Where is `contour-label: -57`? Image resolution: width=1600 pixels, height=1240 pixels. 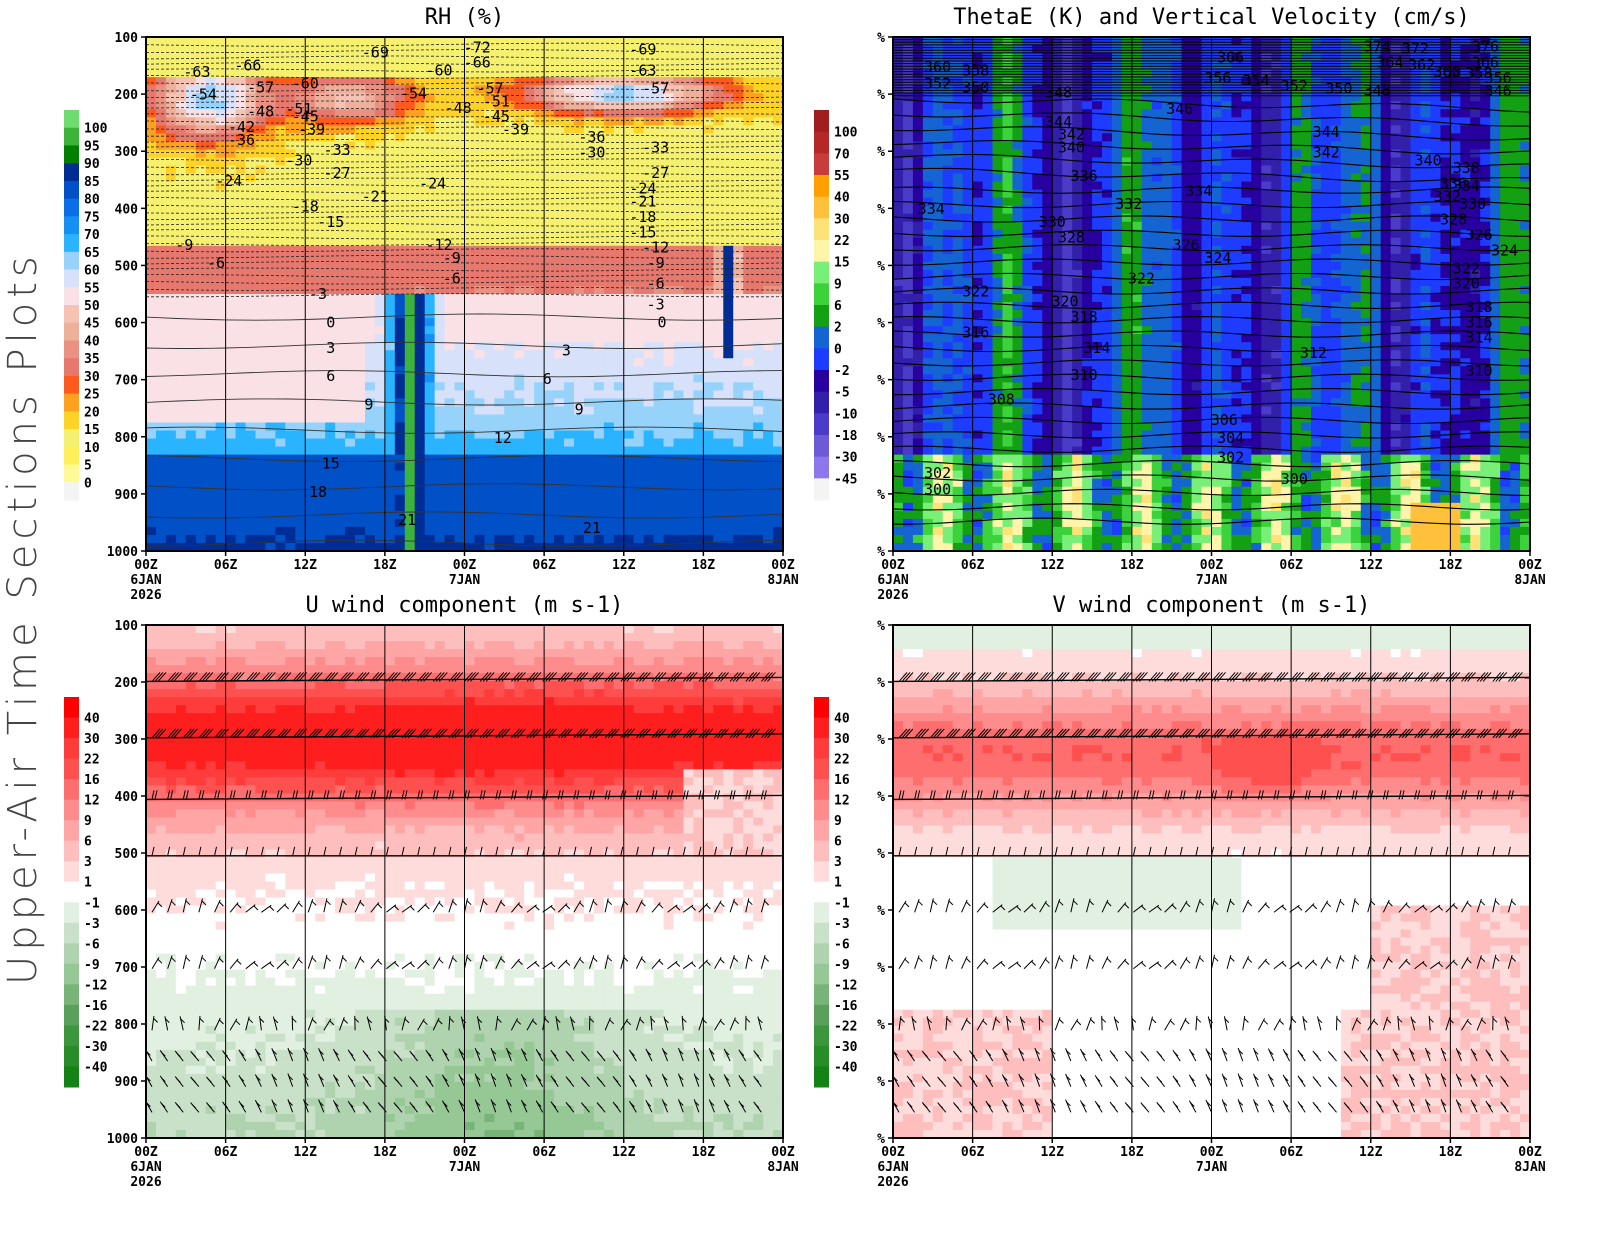
contour-label: -57 is located at coordinates (260, 87).